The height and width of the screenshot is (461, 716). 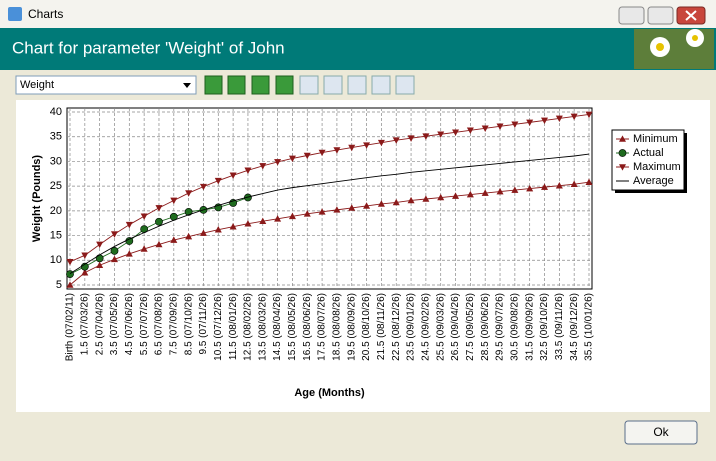 What do you see at coordinates (660, 15) in the screenshot?
I see `maximize-button` at bounding box center [660, 15].